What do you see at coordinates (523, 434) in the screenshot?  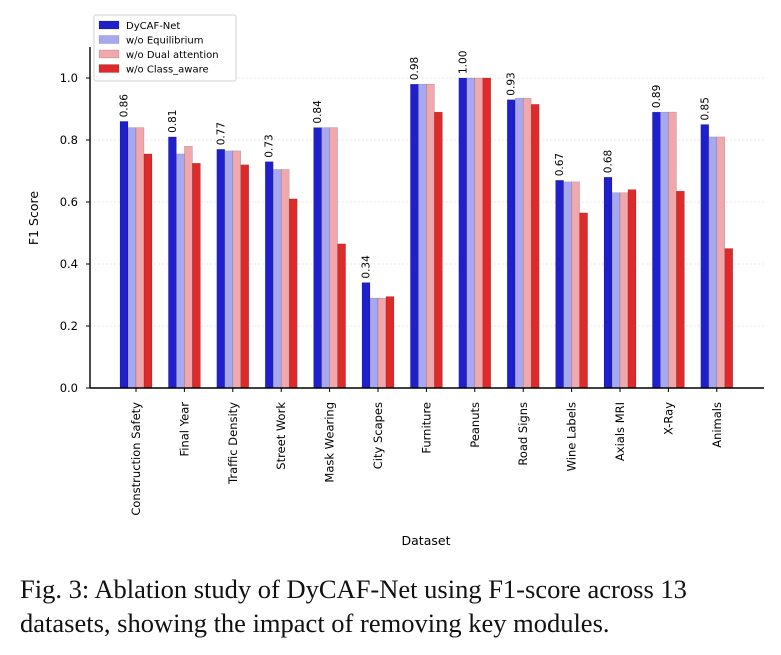 I see `x-tick-label: Road Signs` at bounding box center [523, 434].